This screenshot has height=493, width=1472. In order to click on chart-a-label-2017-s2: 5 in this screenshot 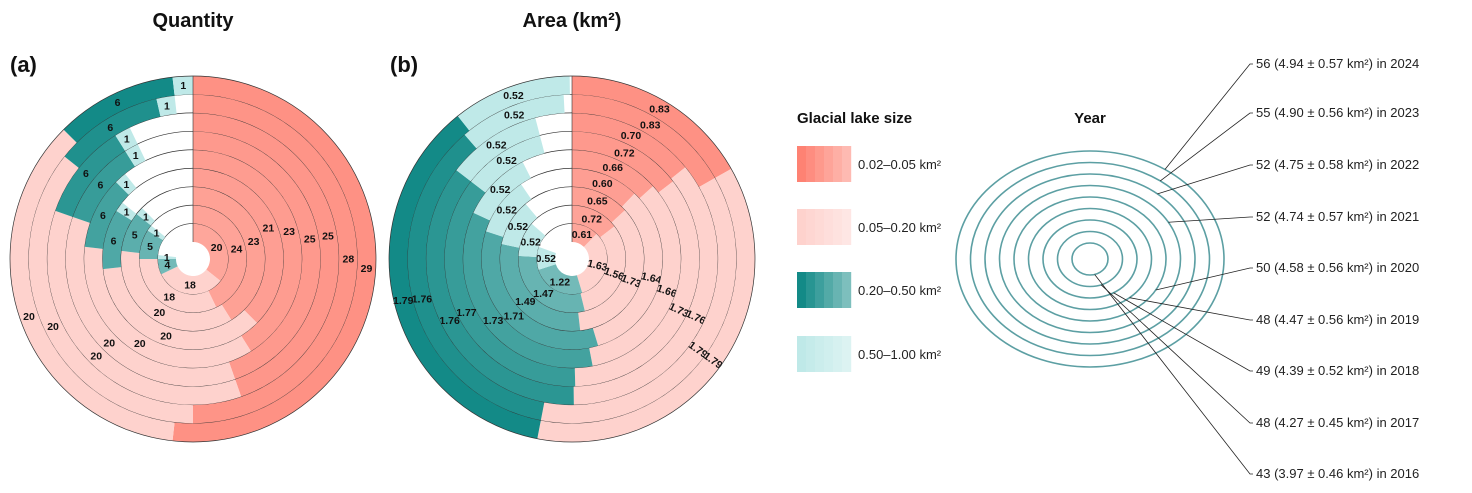, I will do `click(150, 247)`.